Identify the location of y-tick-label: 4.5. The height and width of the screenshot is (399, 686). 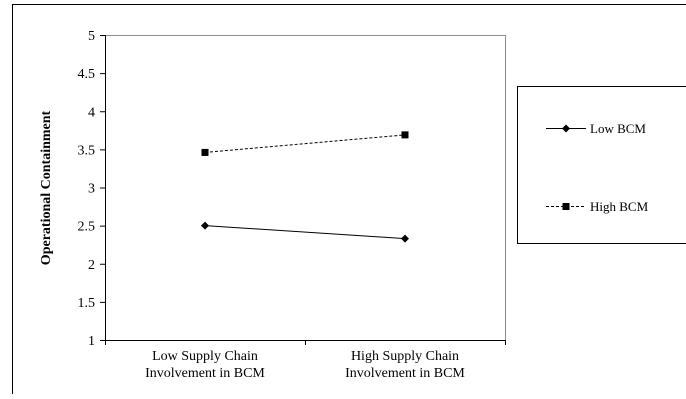
(87, 74).